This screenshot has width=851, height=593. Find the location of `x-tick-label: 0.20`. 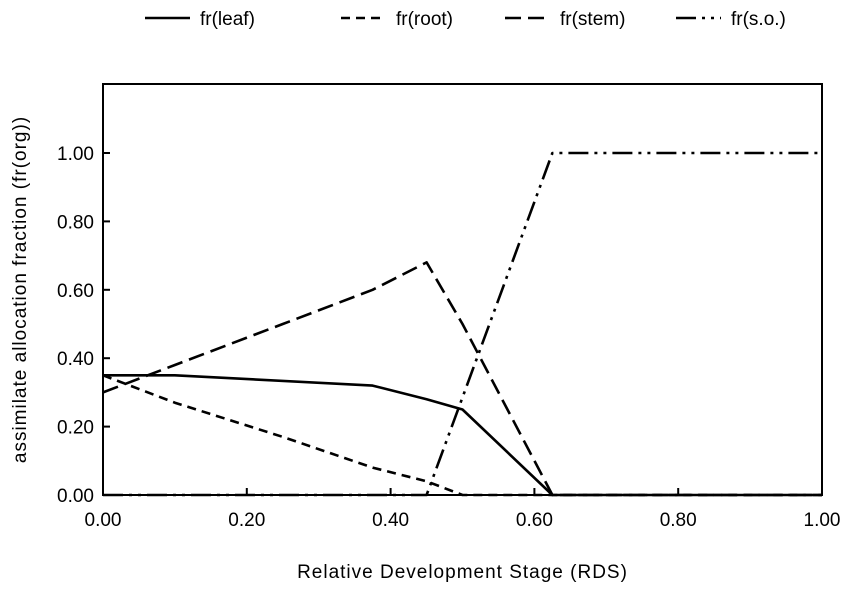

x-tick-label: 0.20 is located at coordinates (246, 520).